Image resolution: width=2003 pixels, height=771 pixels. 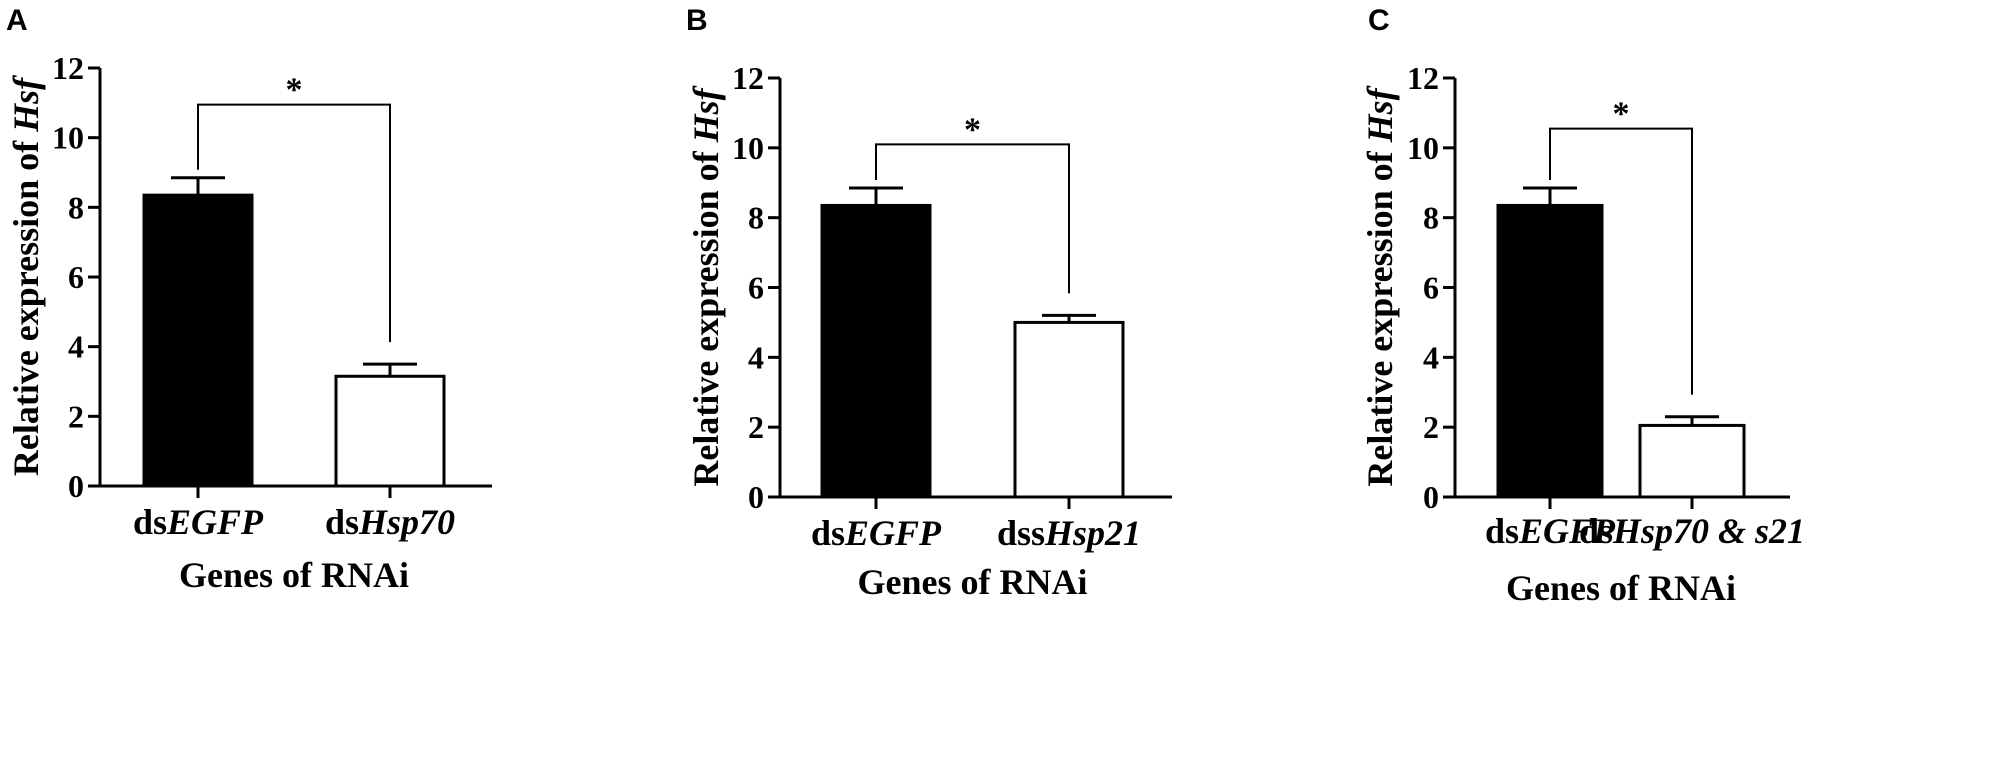 I want to click on category-label: dsHsp70, so click(x=390, y=522).